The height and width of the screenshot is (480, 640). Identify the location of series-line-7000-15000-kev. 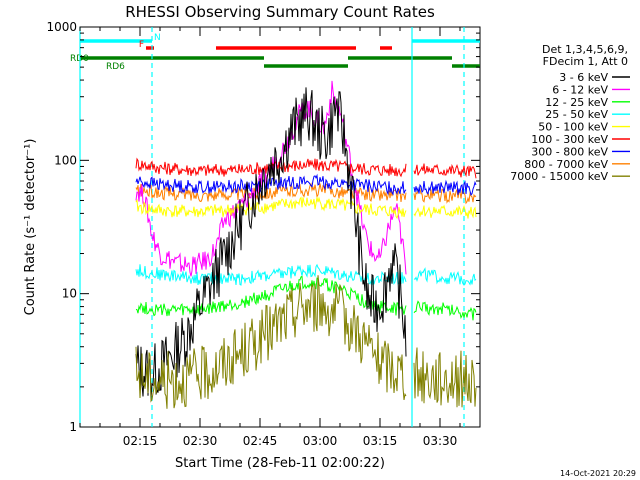
(306, 342).